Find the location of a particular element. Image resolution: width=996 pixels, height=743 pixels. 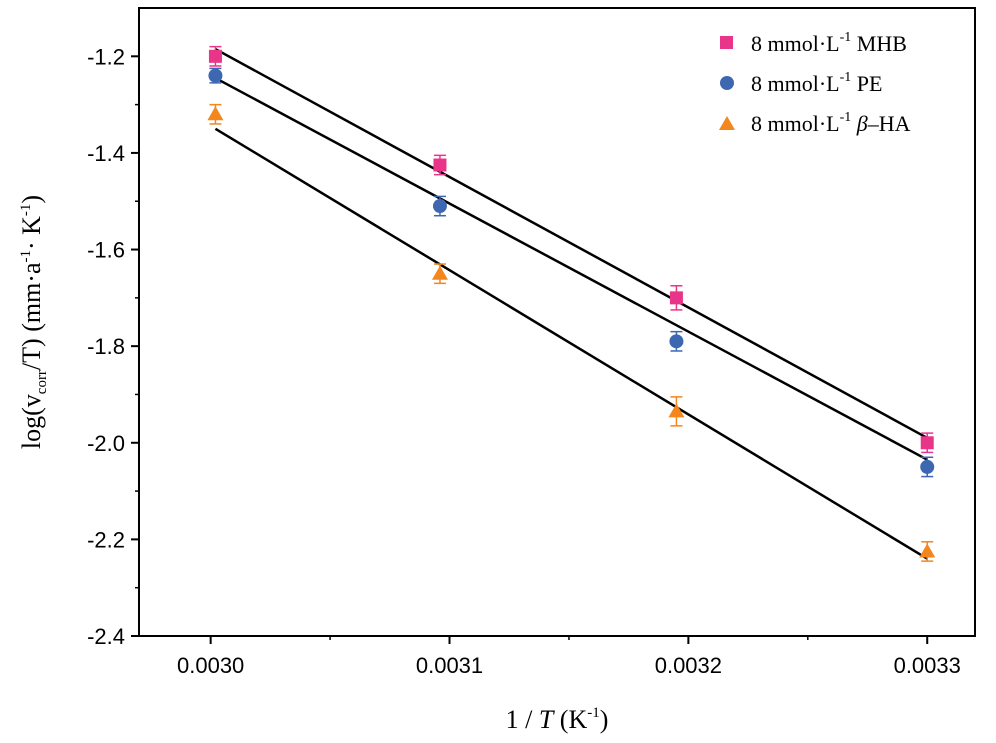

legend-item-mhb: 8 mmol·L-1 MHB is located at coordinates (813, 43).